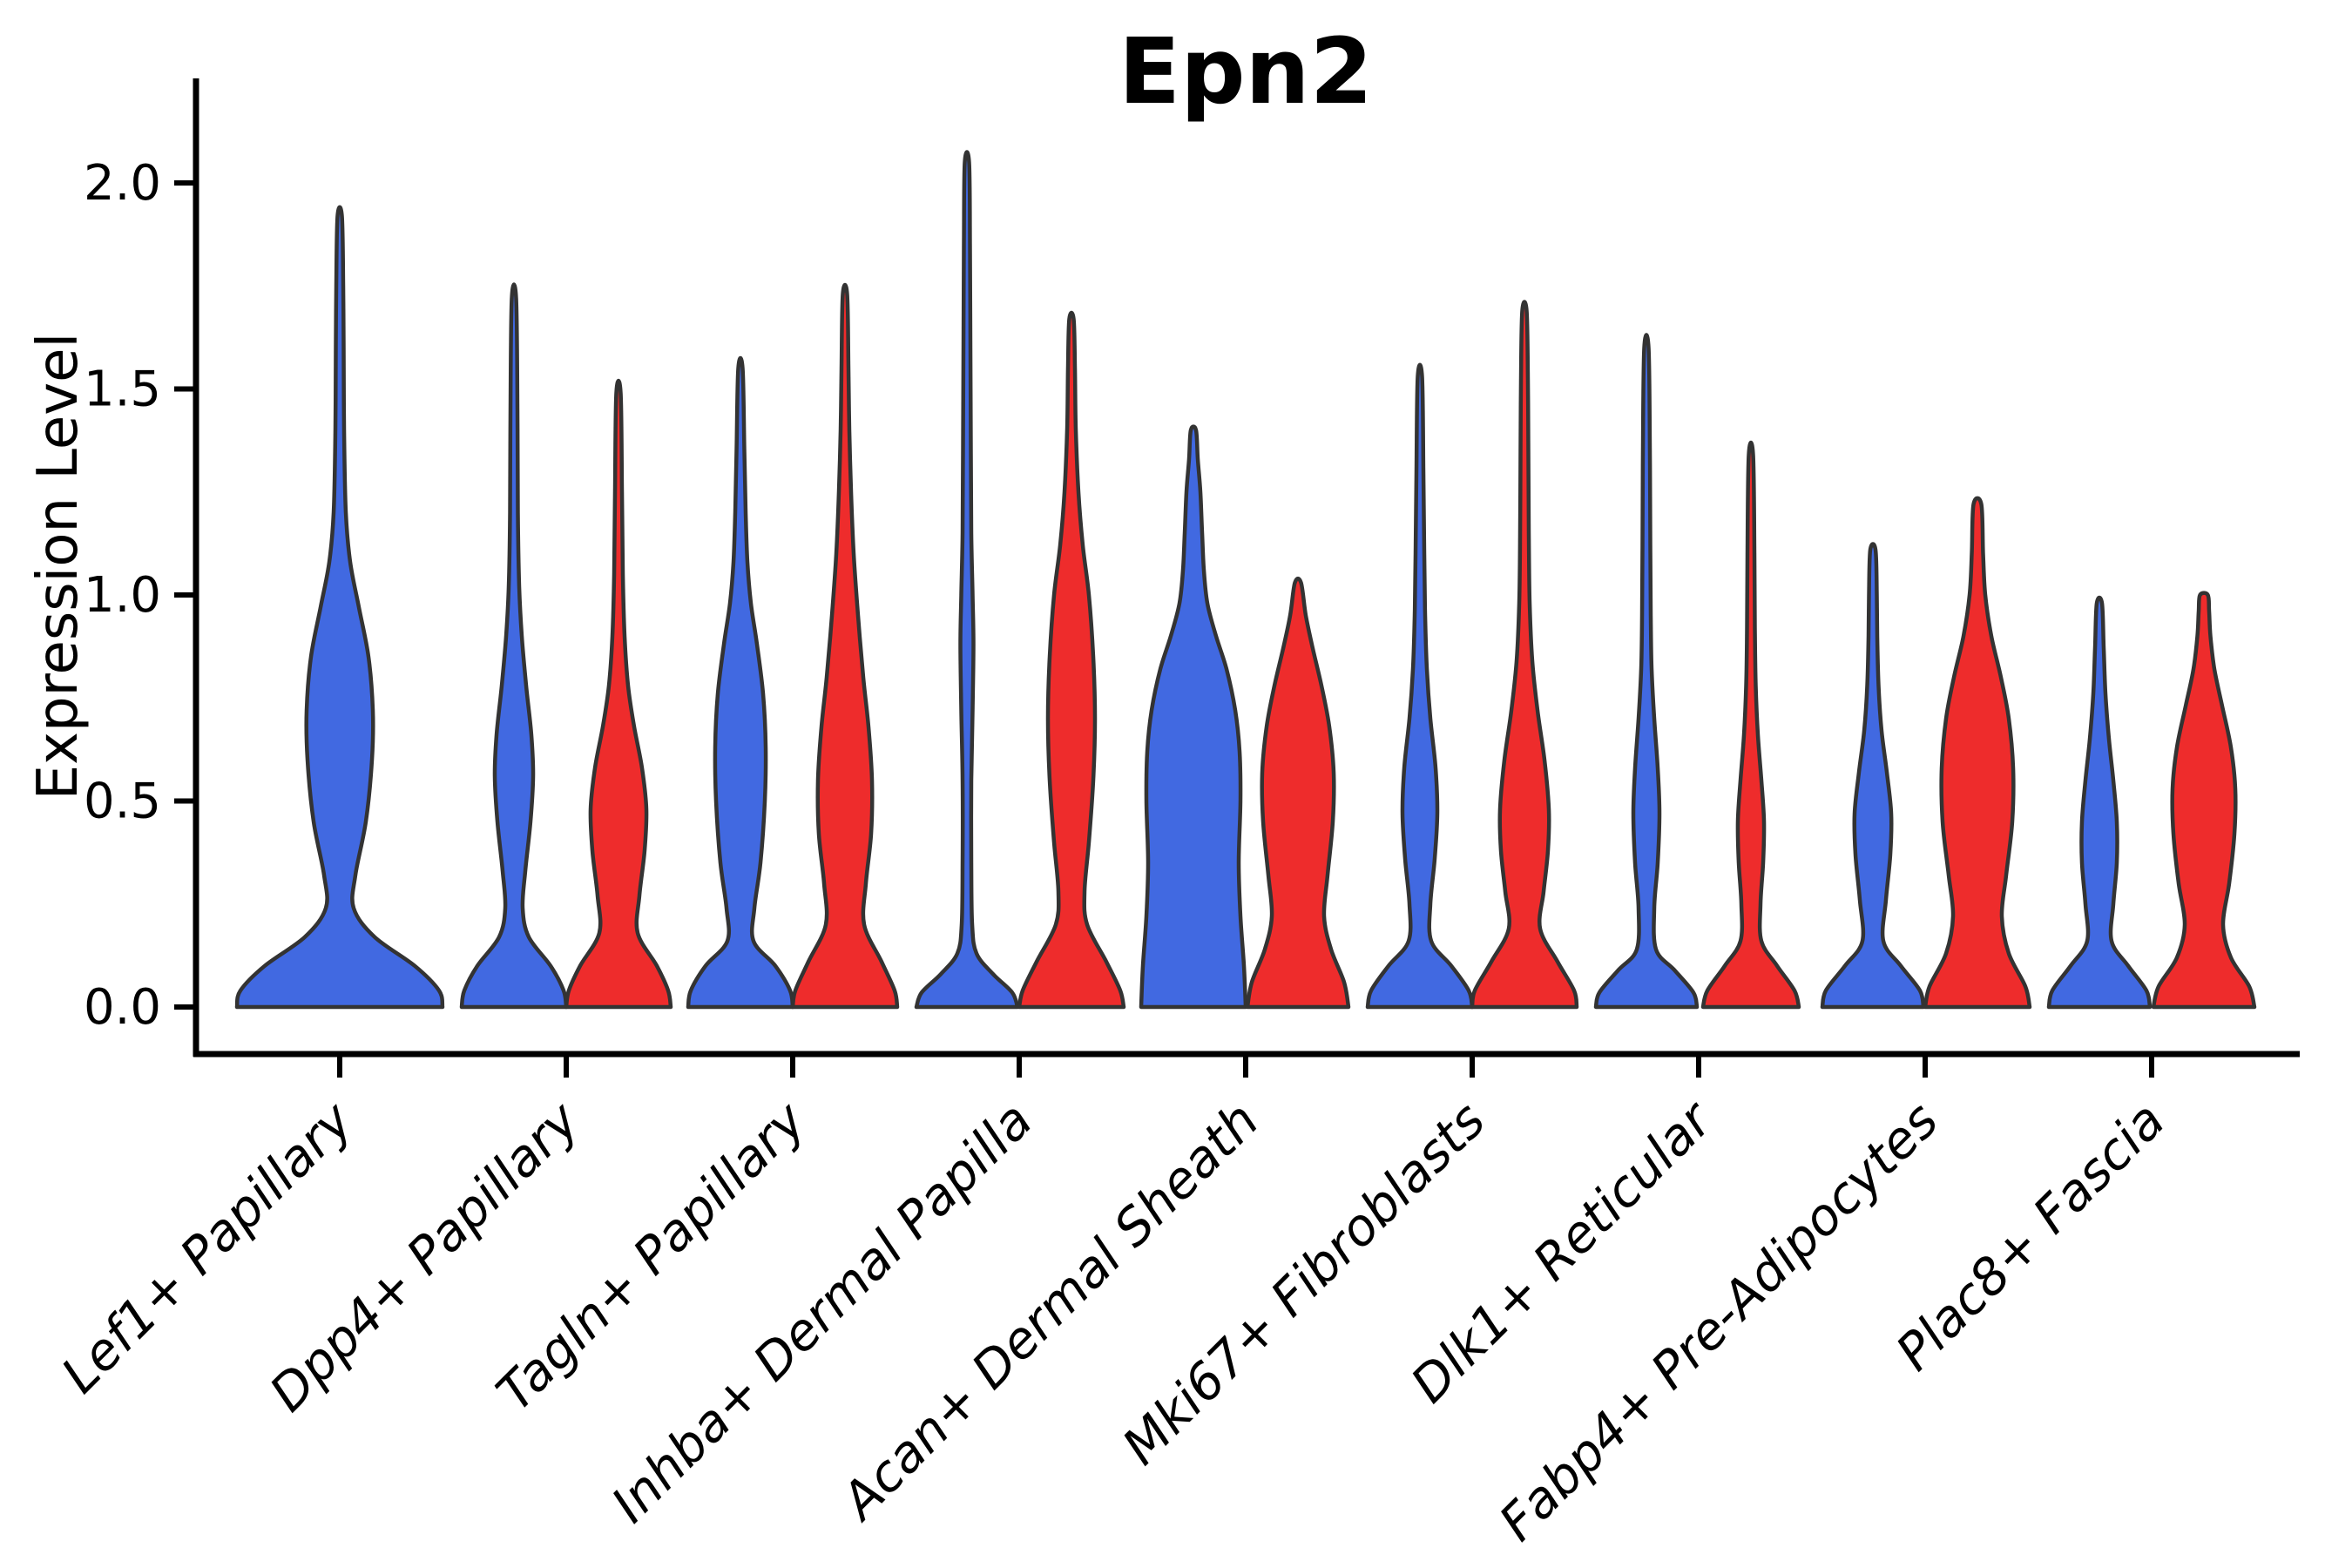 The image size is (2352, 1568). What do you see at coordinates (122, 183) in the screenshot?
I see `y-tick-label: 2.0` at bounding box center [122, 183].